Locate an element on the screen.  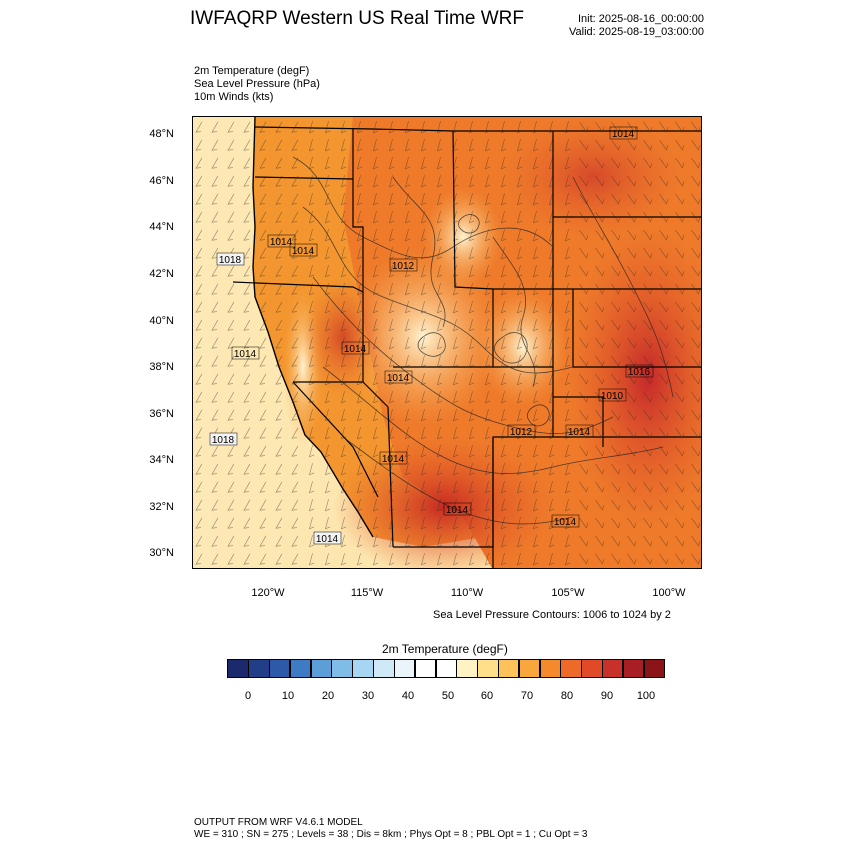
slp-label: 1012 is located at coordinates (521, 431).